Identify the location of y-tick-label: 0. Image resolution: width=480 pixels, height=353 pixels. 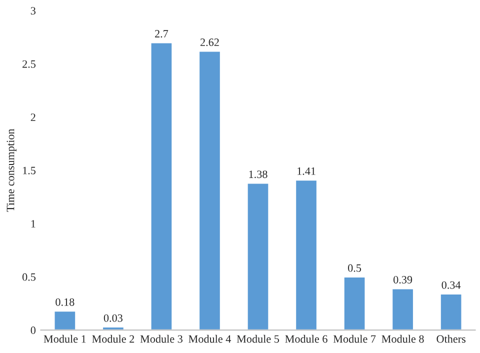
(33, 330).